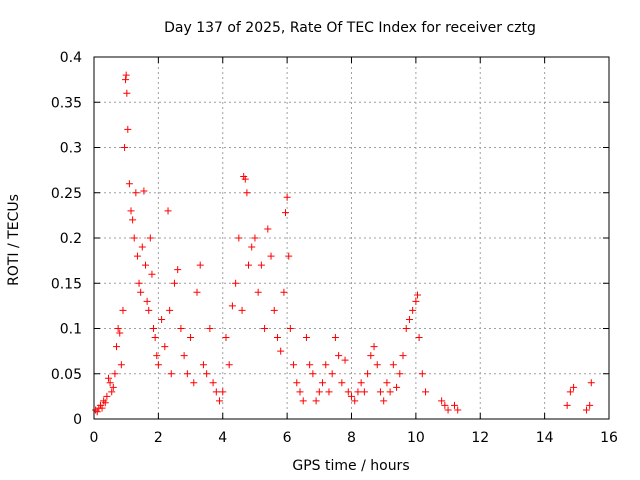  I want to click on x-tick-label: 6, so click(287, 438).